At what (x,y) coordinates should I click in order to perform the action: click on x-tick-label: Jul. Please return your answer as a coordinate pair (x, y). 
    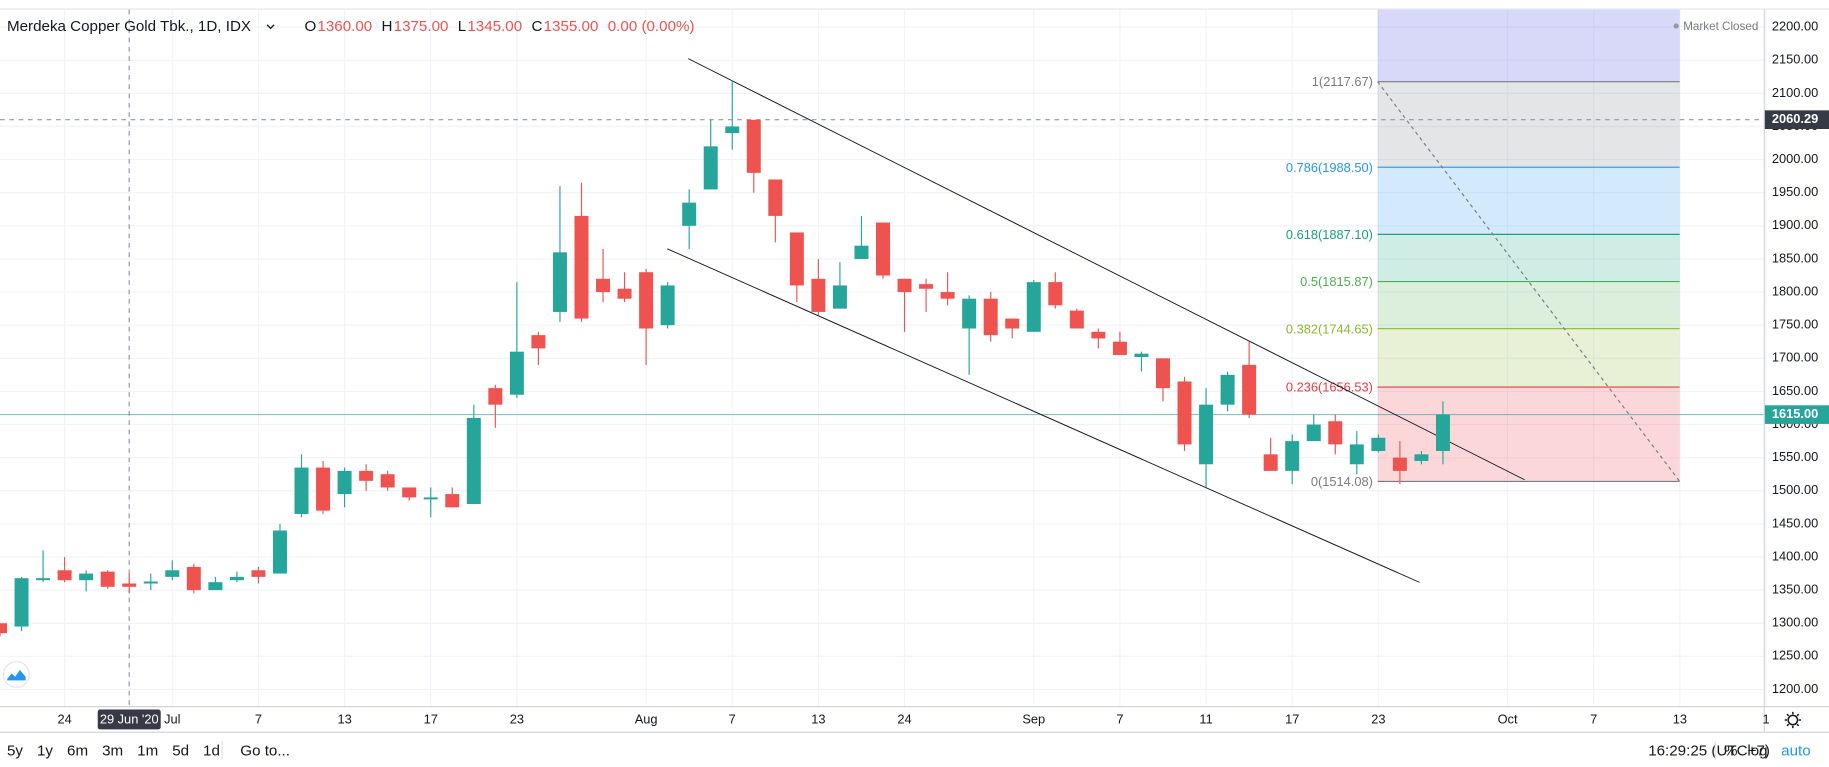
    Looking at the image, I should click on (172, 718).